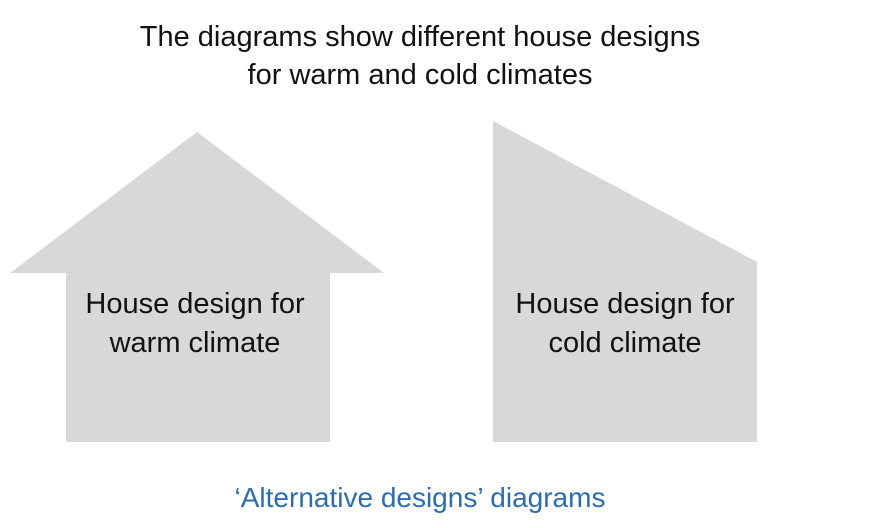  Describe the element at coordinates (625, 324) in the screenshot. I see `cold-climate-house-label: House design for cold climate` at that location.